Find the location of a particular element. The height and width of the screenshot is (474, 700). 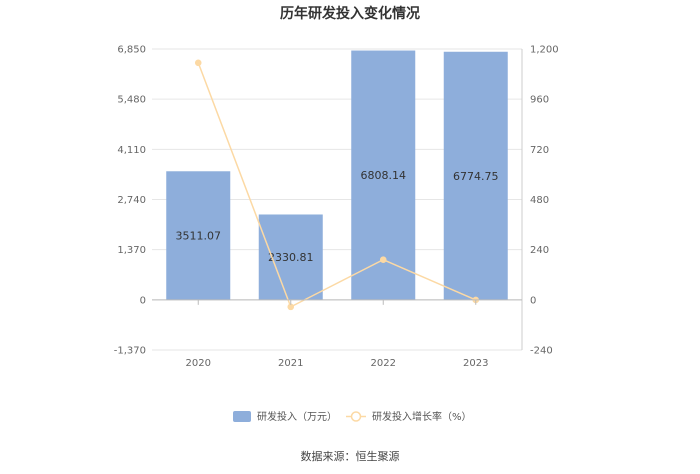

left-tick-label: 0 is located at coordinates (143, 300).